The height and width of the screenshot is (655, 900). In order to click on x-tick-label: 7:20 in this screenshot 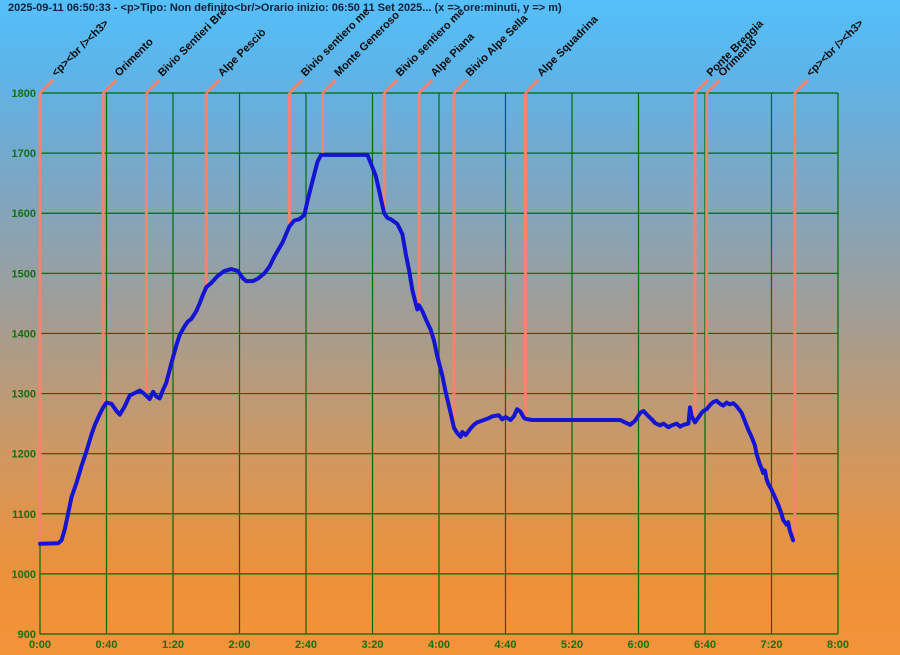, I will do `click(771, 645)`.